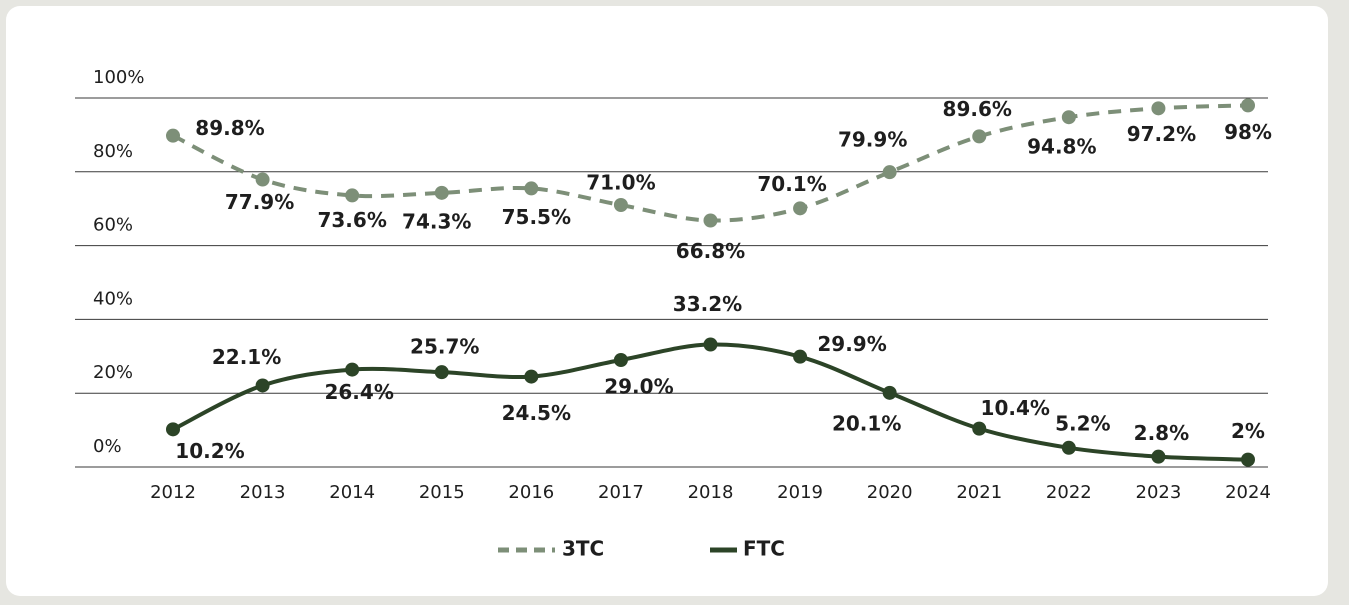  What do you see at coordinates (583, 549) in the screenshot?
I see `legend-label: 3TC` at bounding box center [583, 549].